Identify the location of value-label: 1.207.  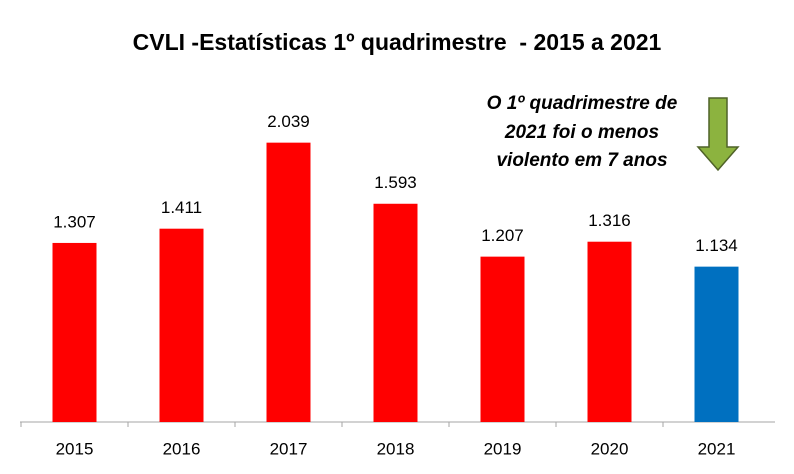
(502, 235).